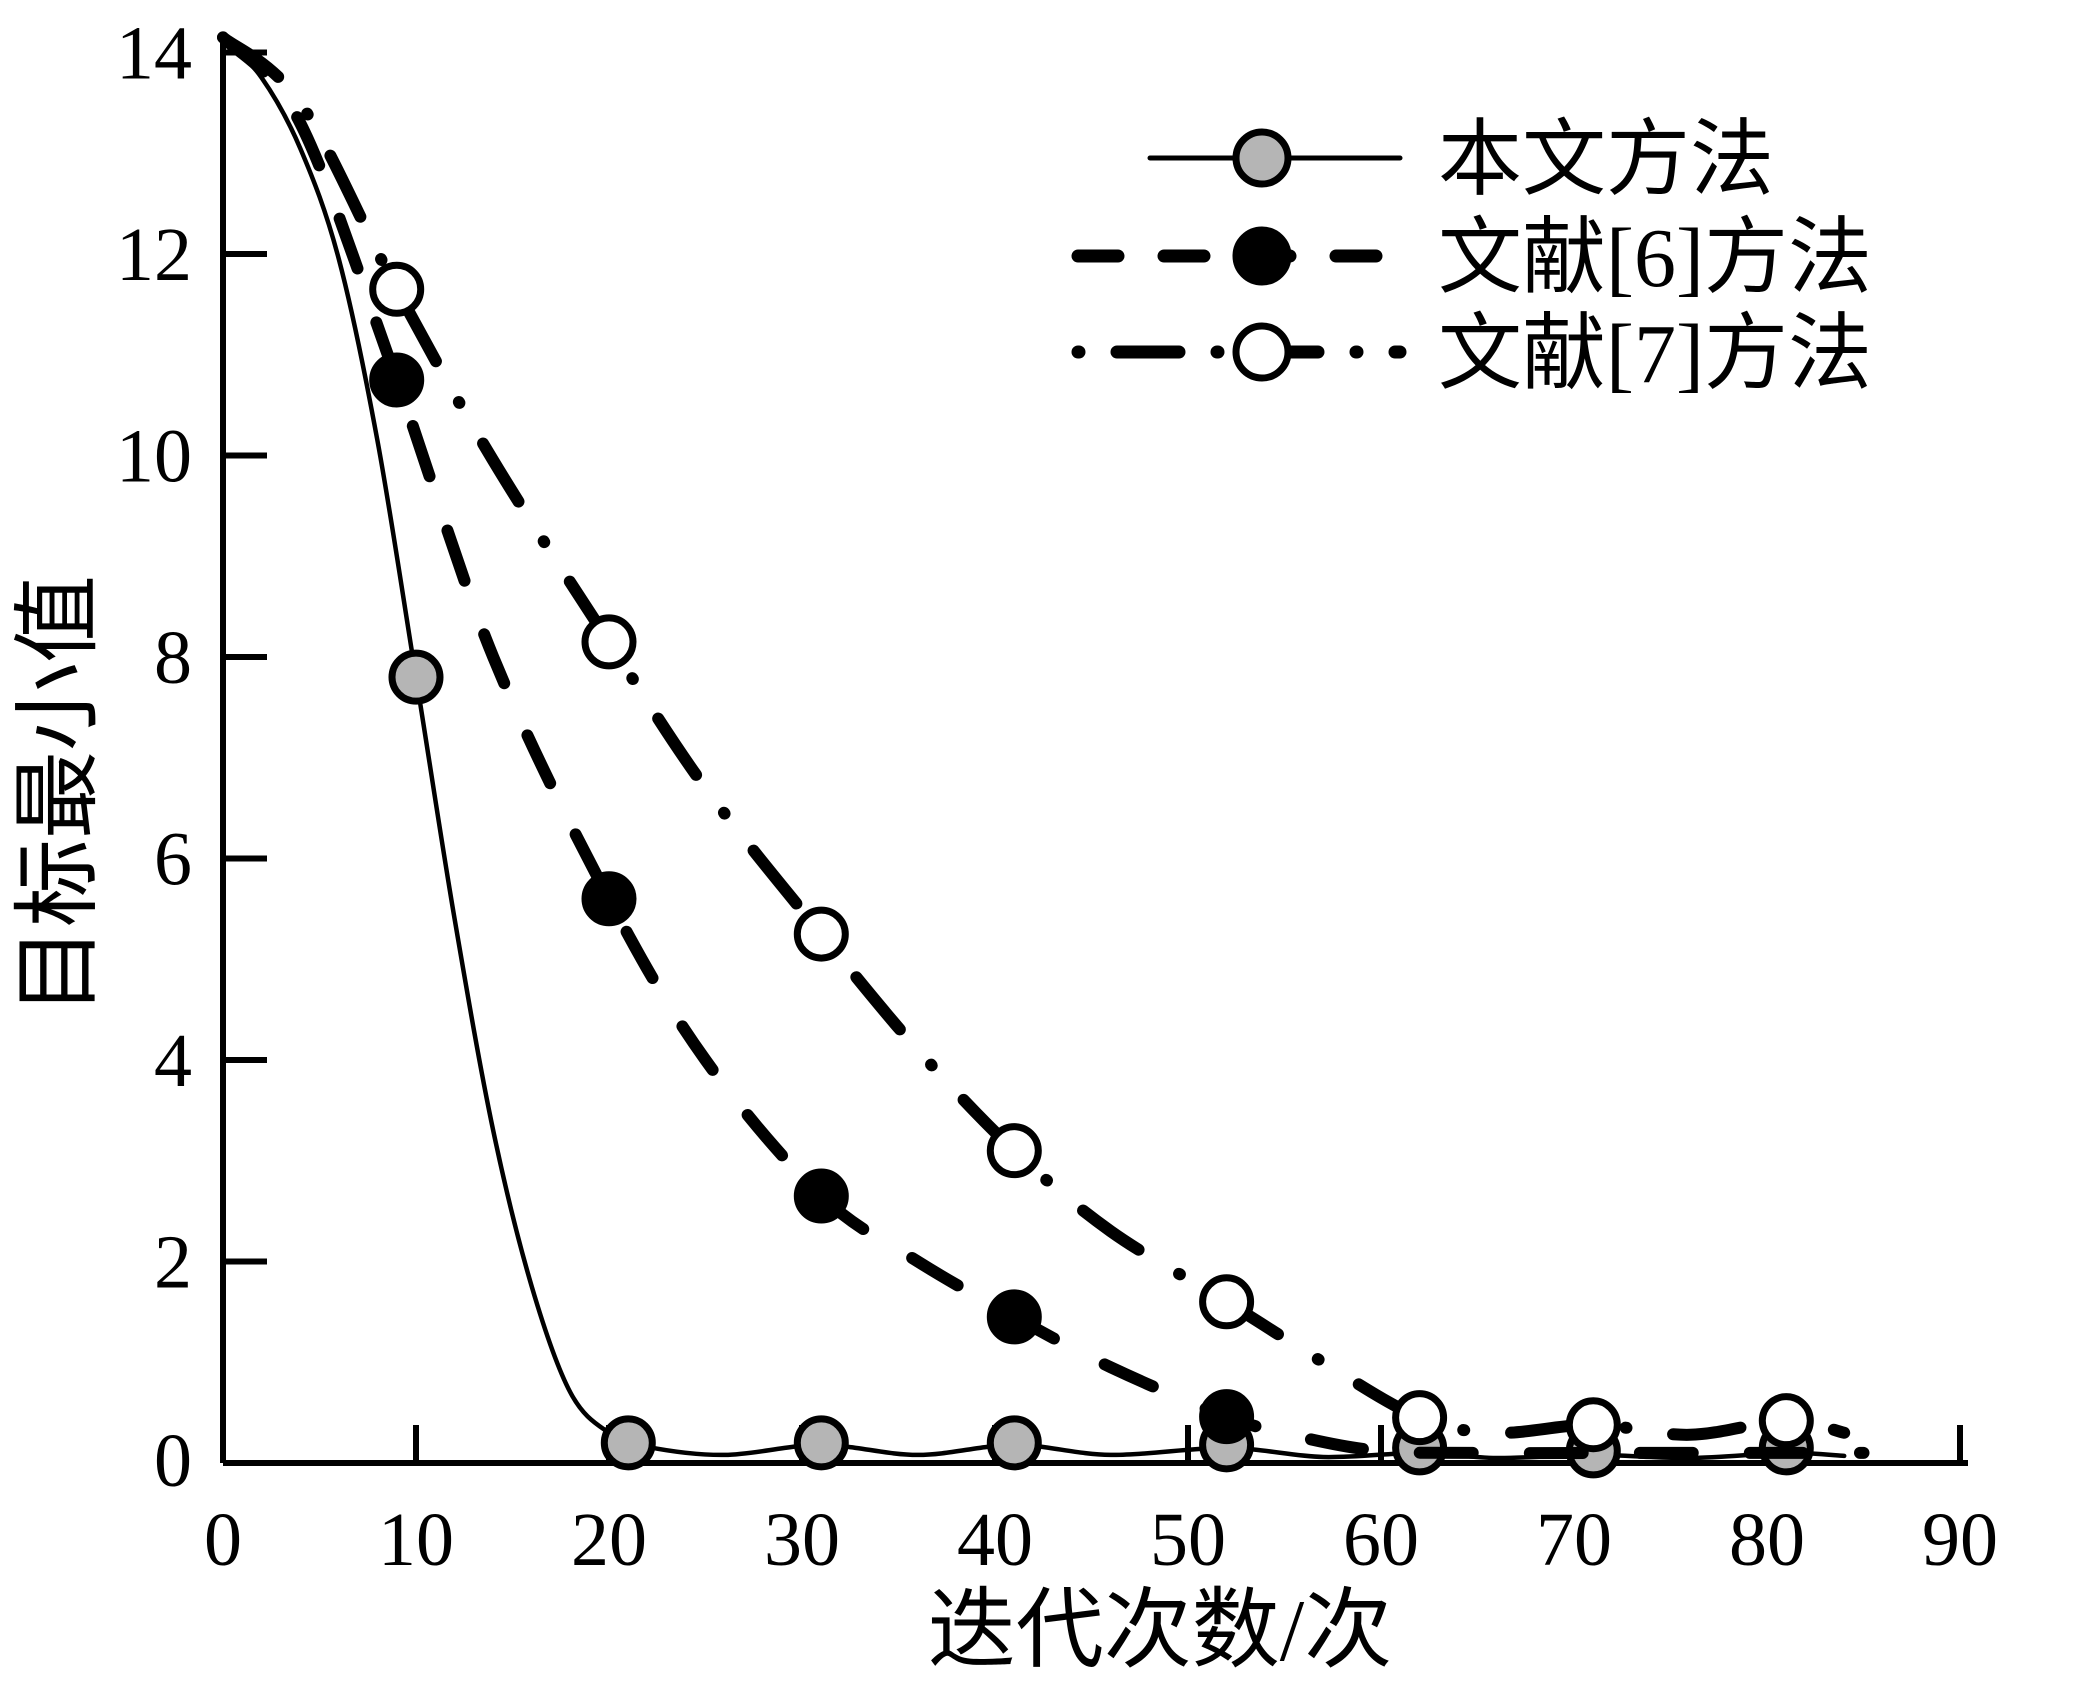  I want to click on x-tick-label: 50, so click(1188, 1540).